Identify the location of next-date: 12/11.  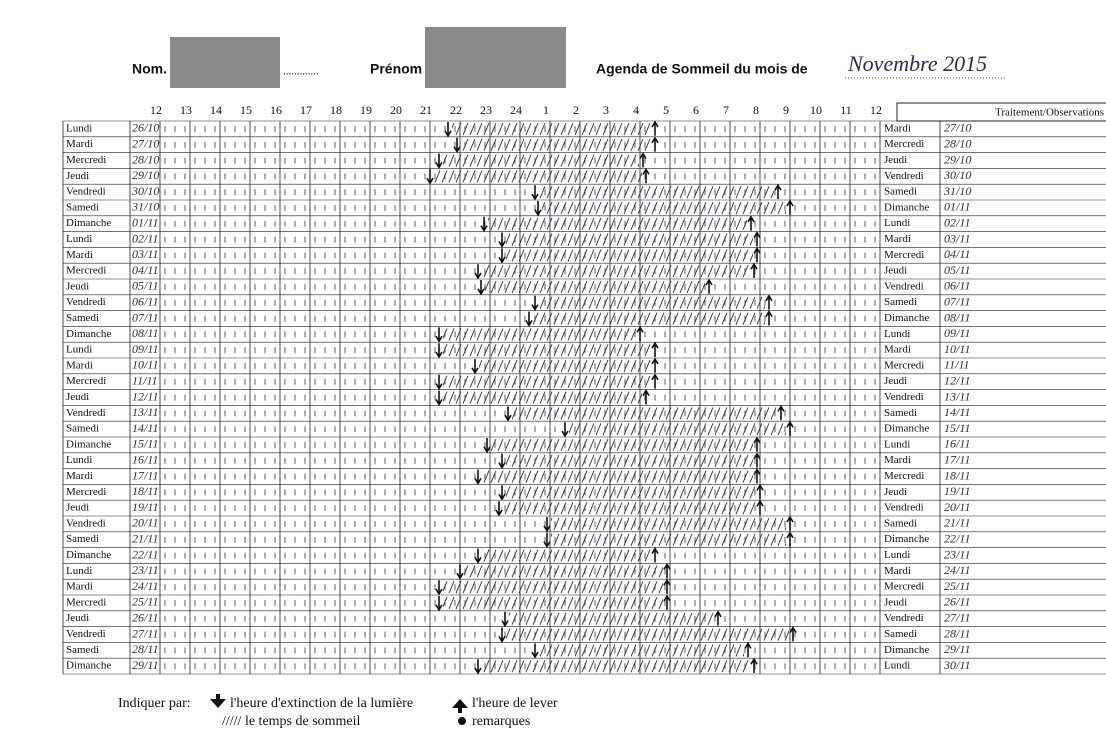
(957, 380).